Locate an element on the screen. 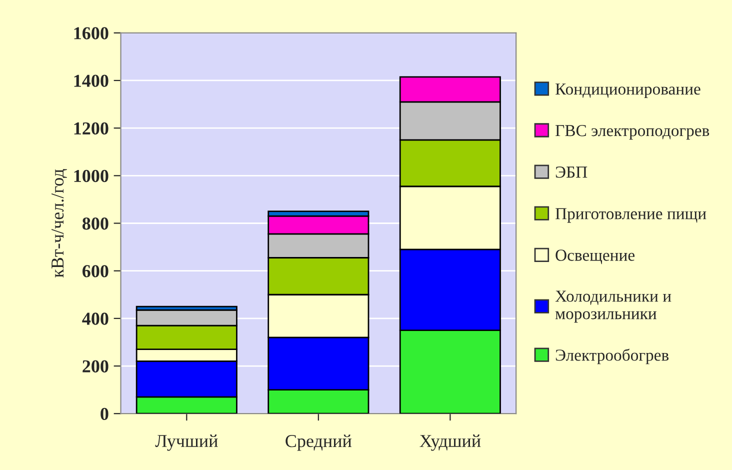 Image resolution: width=732 pixels, height=470 pixels. x-tick-label: Худший is located at coordinates (450, 442).